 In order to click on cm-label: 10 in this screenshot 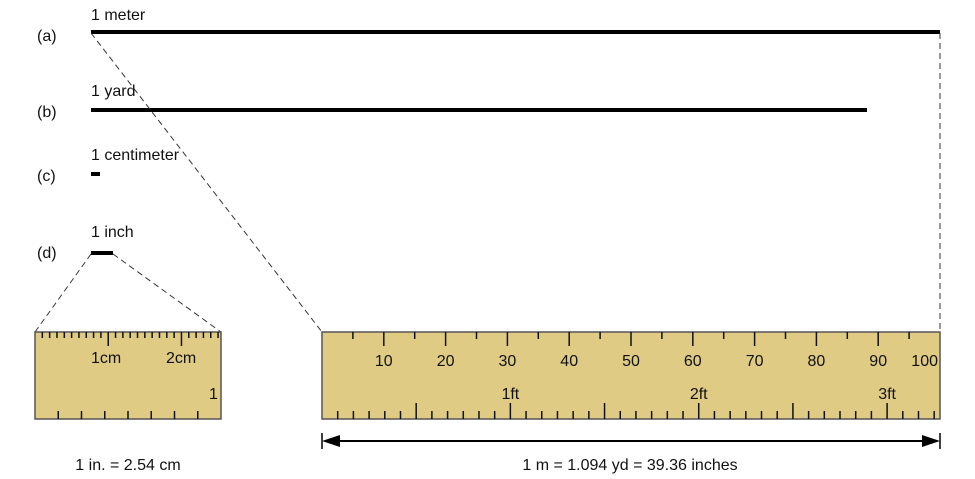, I will do `click(384, 361)`.